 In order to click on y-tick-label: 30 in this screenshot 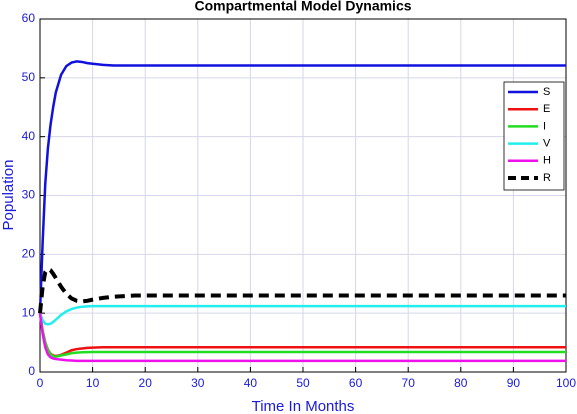, I will do `click(29, 195)`.